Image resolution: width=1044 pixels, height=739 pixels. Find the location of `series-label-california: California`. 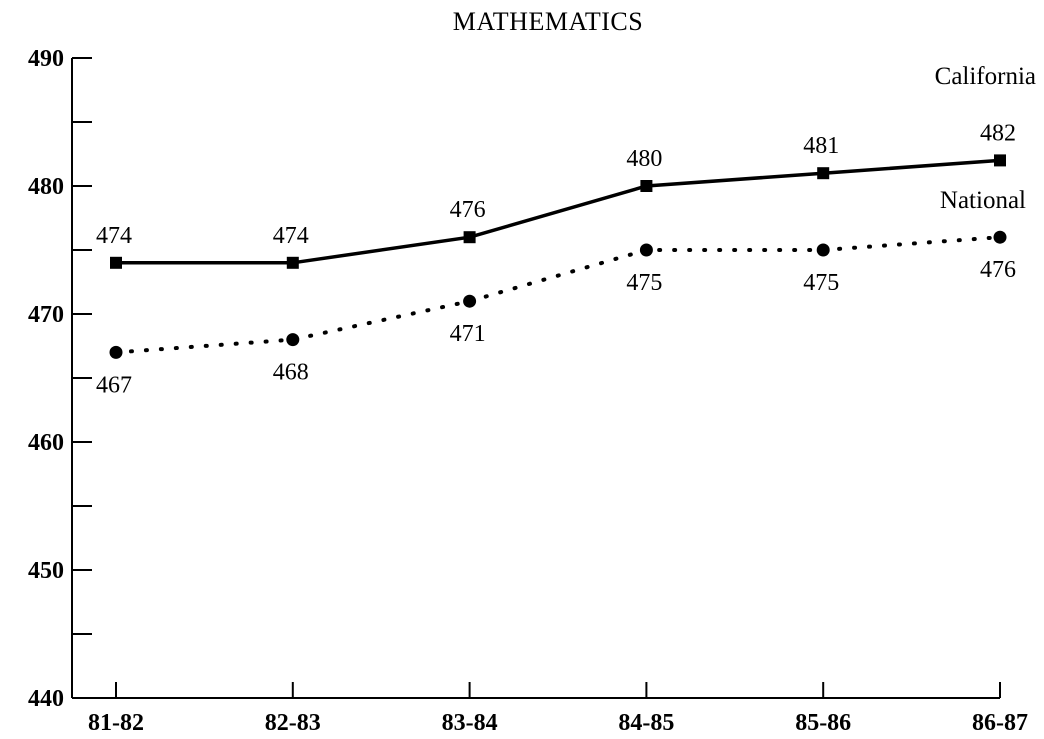

series-label-california: California is located at coordinates (985, 76).